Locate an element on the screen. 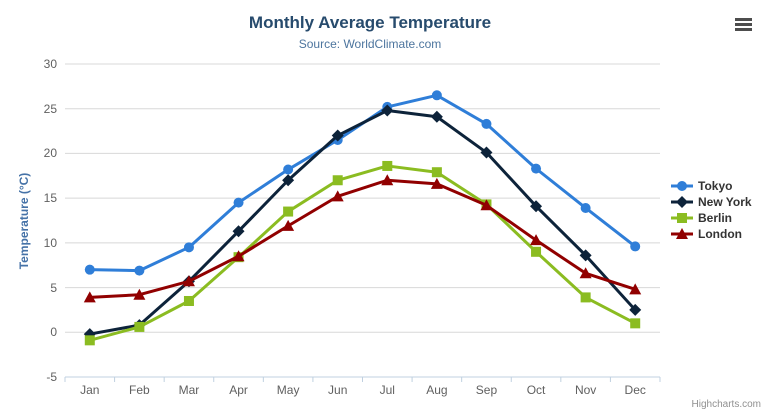  legend-symbol-triangle-icon is located at coordinates (682, 233).